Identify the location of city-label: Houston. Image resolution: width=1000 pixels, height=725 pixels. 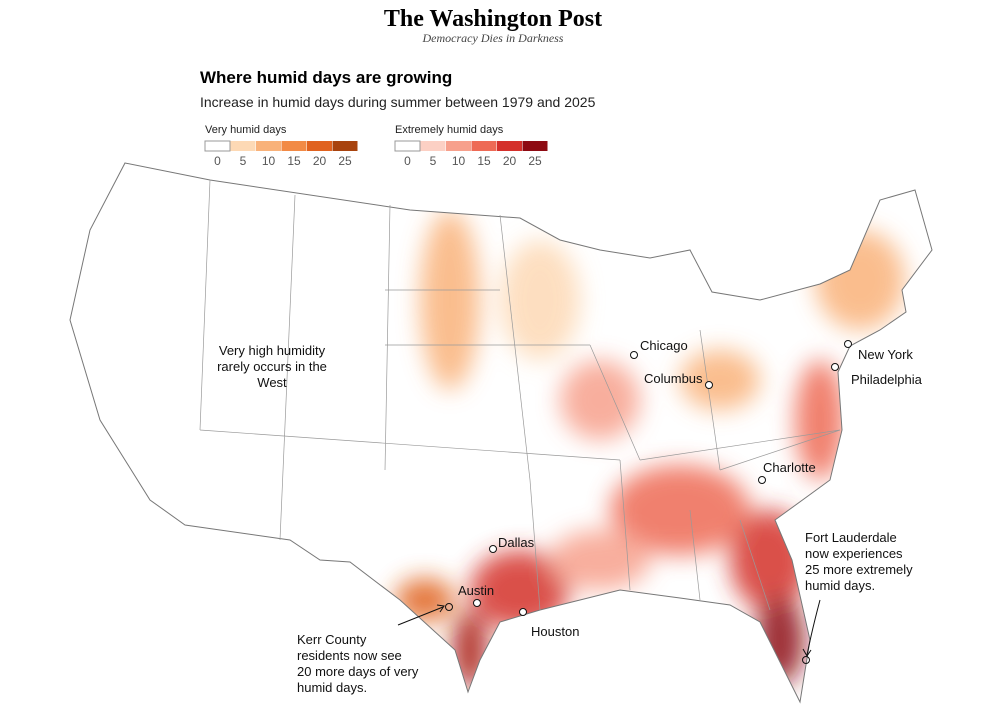
(555, 631).